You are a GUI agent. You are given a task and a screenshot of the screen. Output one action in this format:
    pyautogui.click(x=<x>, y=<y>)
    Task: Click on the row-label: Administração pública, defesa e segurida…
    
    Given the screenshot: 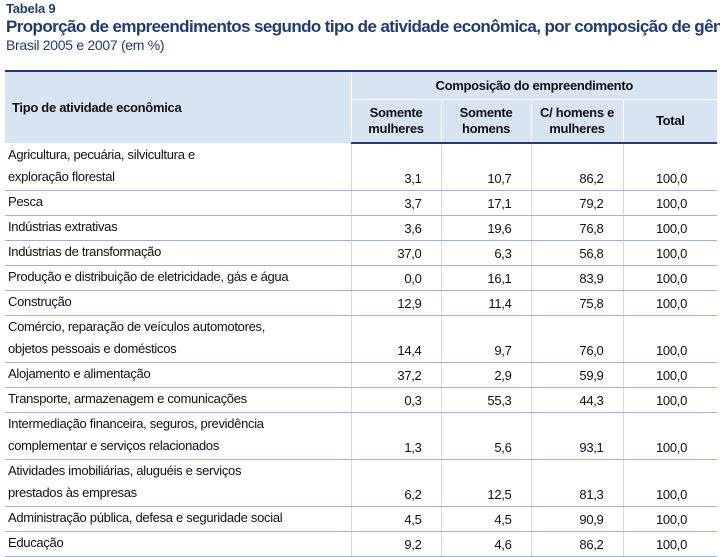 What is the action you would take?
    pyautogui.click(x=178, y=519)
    